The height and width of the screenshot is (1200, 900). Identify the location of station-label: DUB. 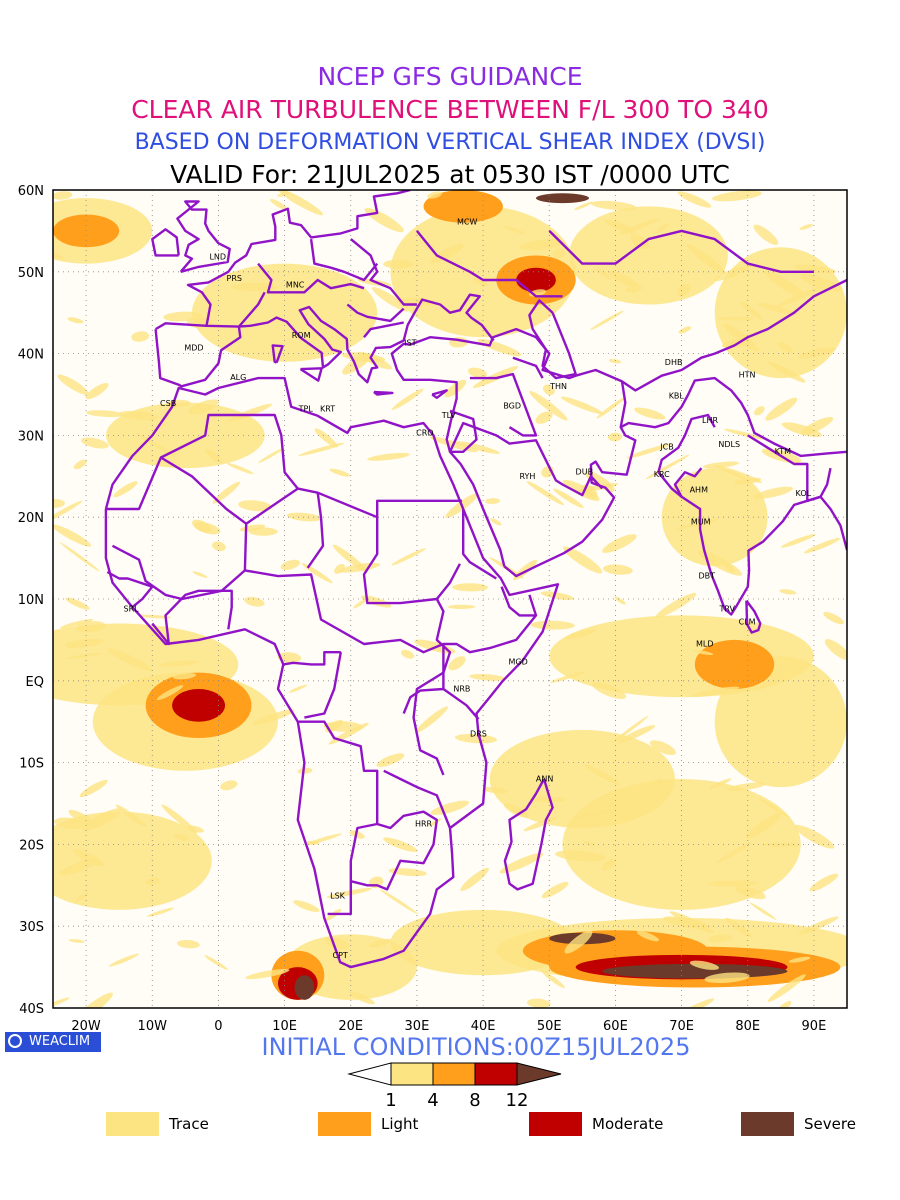
(585, 472).